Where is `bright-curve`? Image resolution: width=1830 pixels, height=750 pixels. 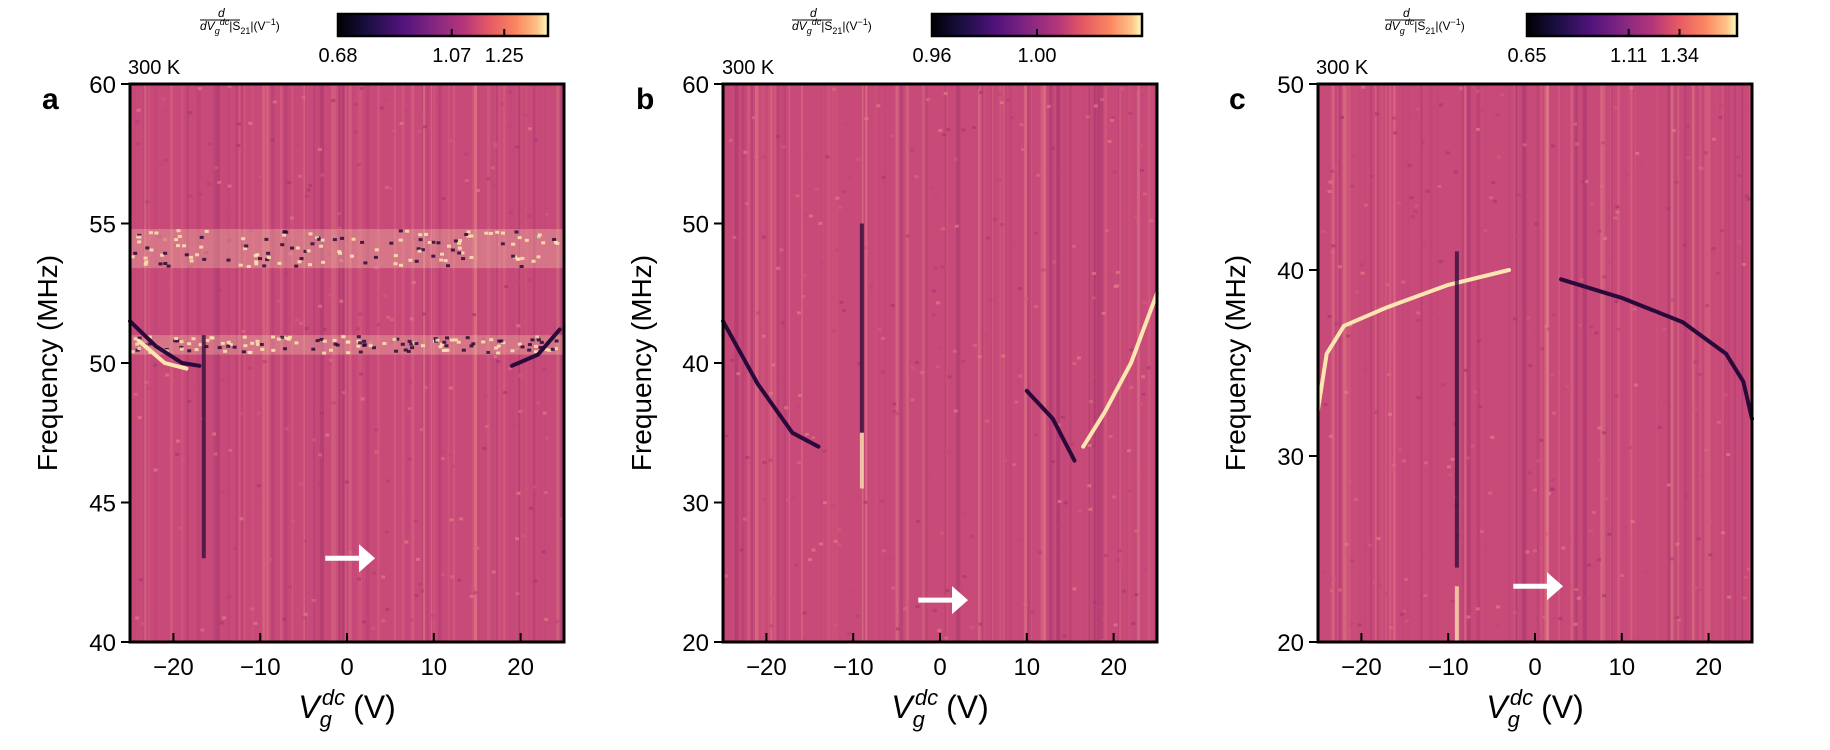
bright-curve is located at coordinates (1120, 370).